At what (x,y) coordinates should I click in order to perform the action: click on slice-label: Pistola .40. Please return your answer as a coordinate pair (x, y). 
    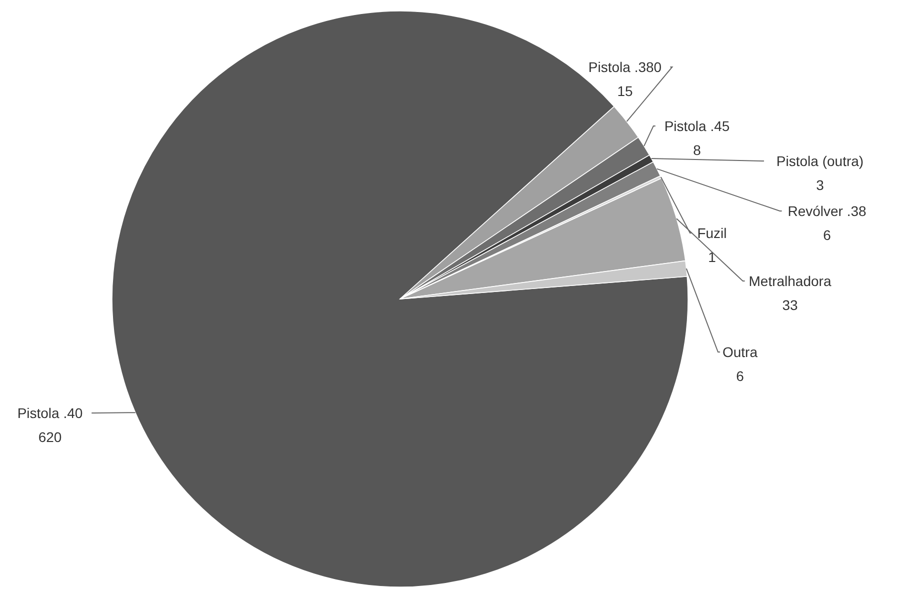
    Looking at the image, I should click on (50, 413).